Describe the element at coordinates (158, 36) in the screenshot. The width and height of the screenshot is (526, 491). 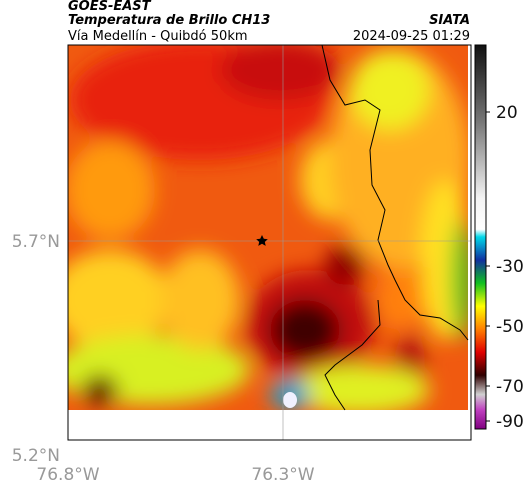
I see `region: Vía Medellín - Quibdó 50km` at that location.